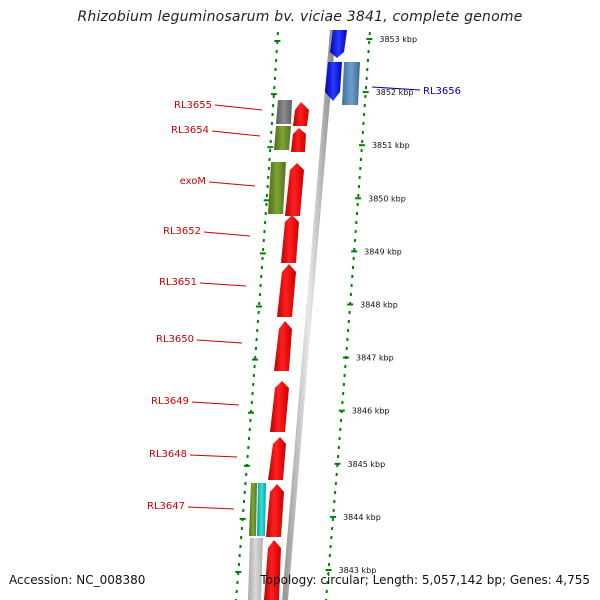 The height and width of the screenshot is (600, 600). Describe the element at coordinates (301, 114) in the screenshot. I see `cds-rl3655` at that location.